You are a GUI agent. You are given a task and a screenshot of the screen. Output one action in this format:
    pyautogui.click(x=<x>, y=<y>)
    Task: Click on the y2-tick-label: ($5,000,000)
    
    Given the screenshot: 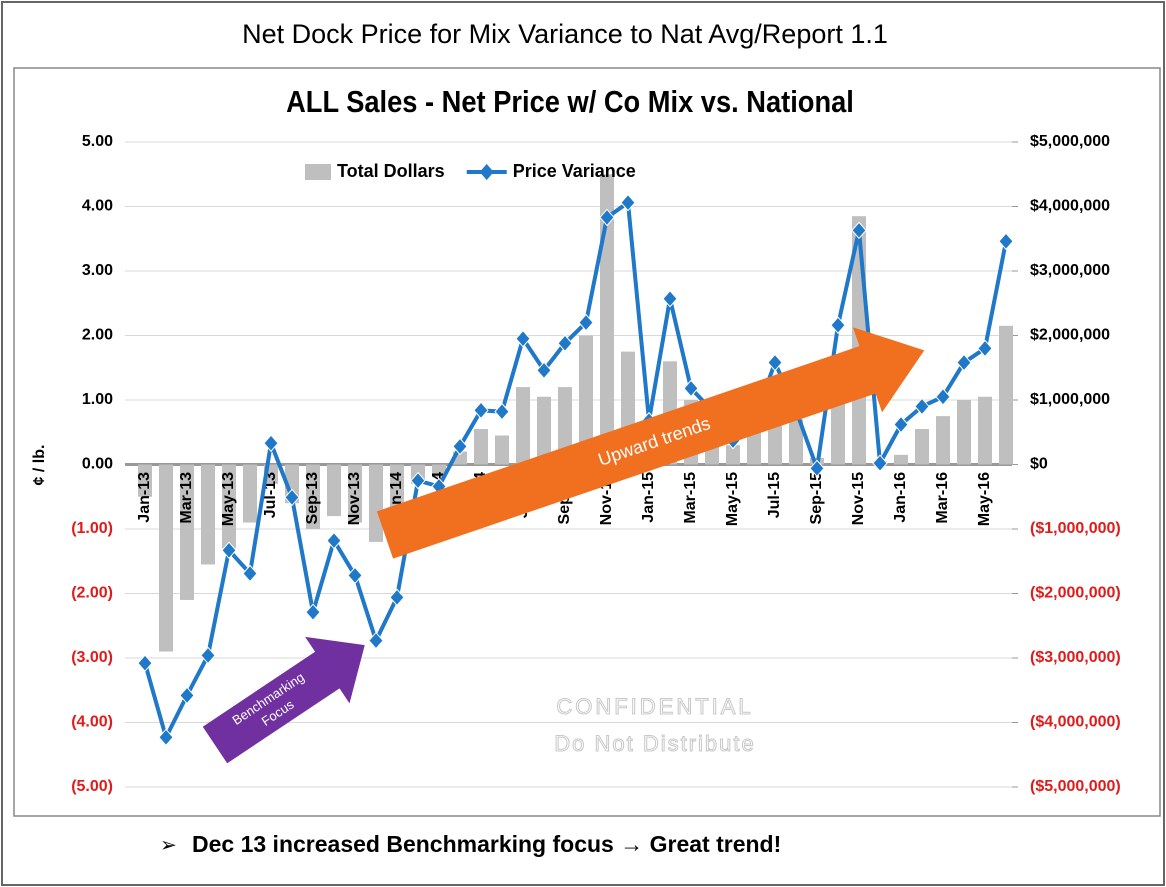 What is the action you would take?
    pyautogui.click(x=1075, y=786)
    